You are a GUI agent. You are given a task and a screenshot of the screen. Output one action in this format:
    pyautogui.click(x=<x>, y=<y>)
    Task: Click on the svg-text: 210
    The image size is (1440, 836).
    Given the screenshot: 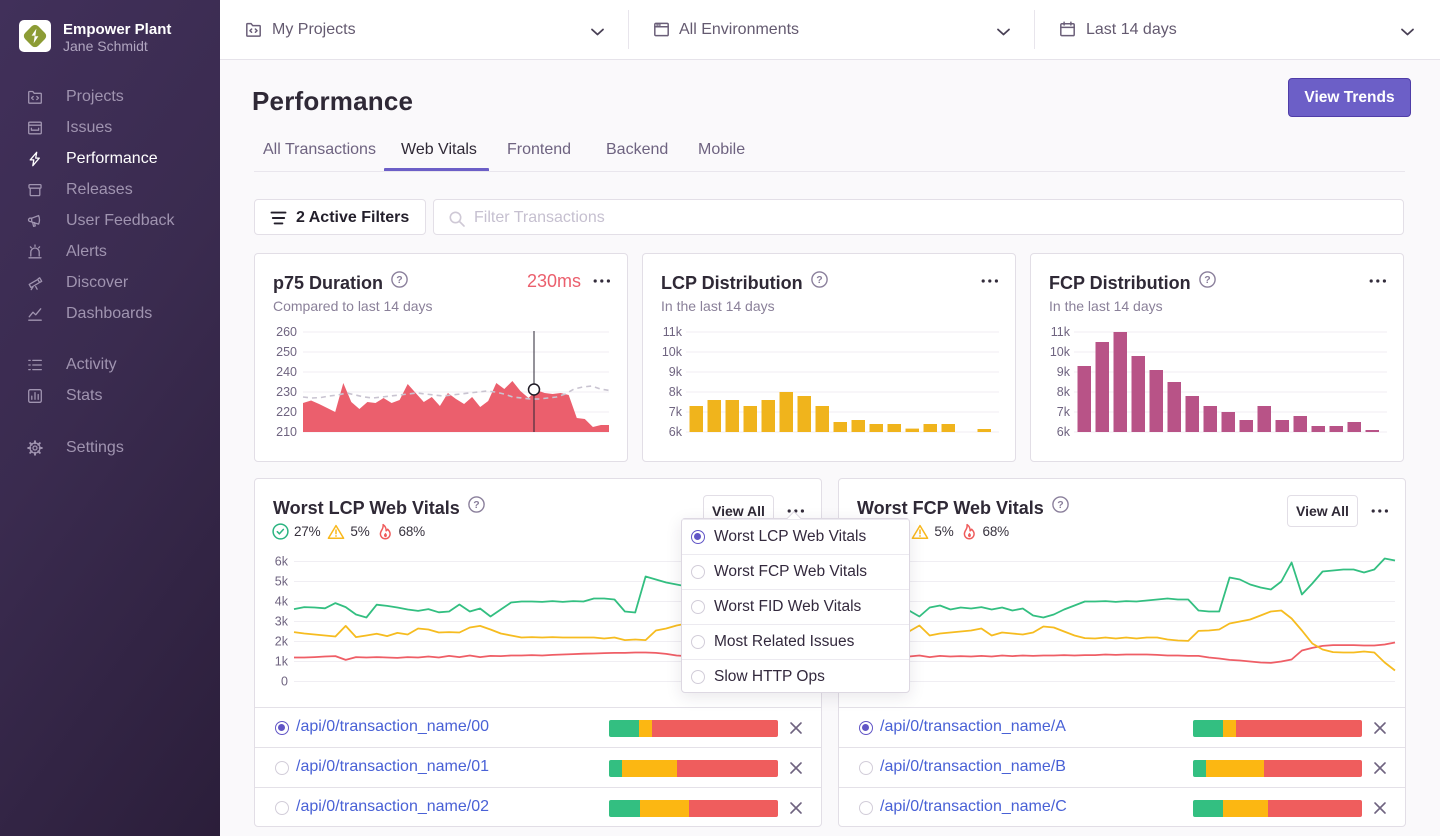 What is the action you would take?
    pyautogui.click(x=286, y=432)
    